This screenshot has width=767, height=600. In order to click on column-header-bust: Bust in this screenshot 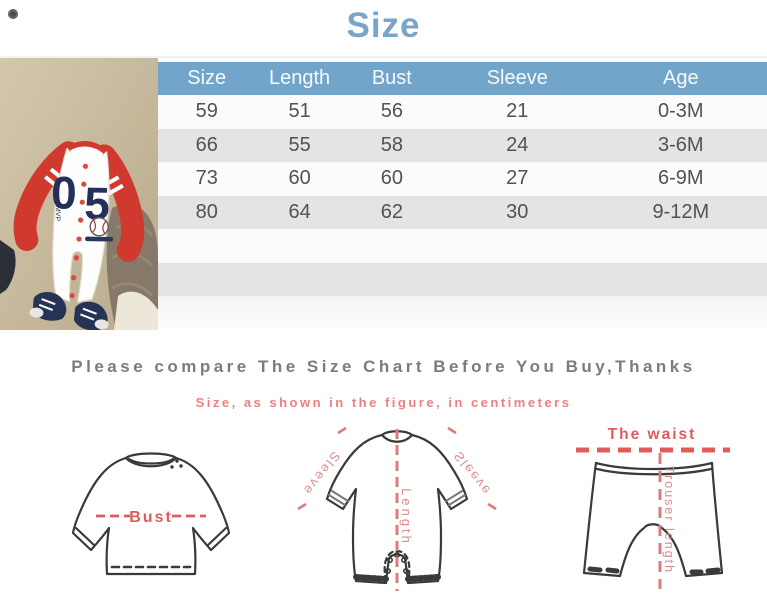, I will do `click(391, 78)`.